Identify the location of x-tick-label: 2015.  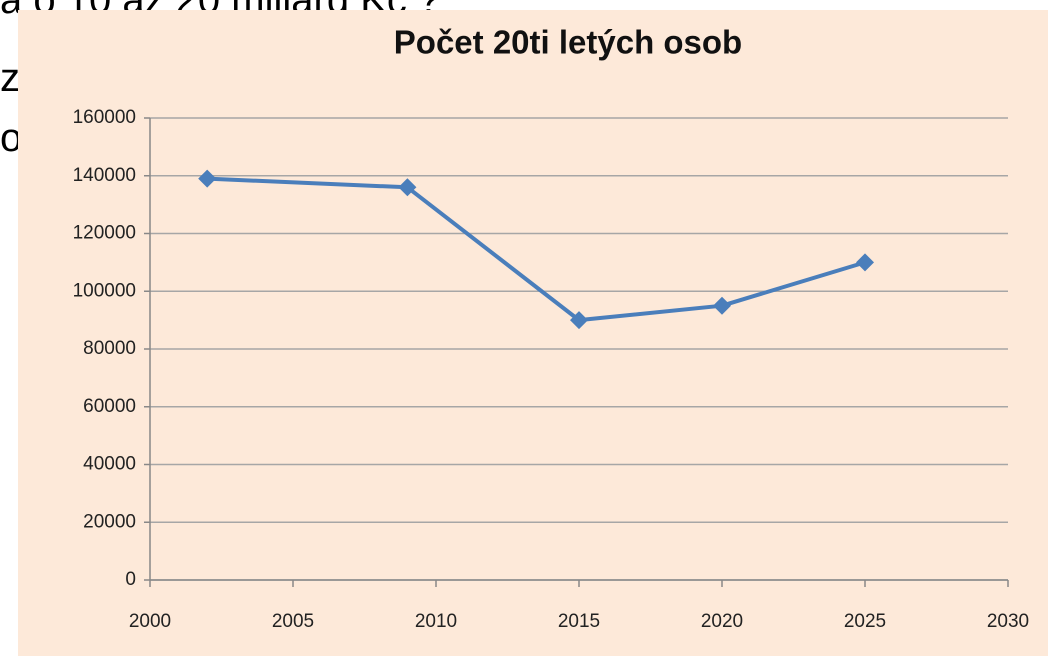
(579, 621).